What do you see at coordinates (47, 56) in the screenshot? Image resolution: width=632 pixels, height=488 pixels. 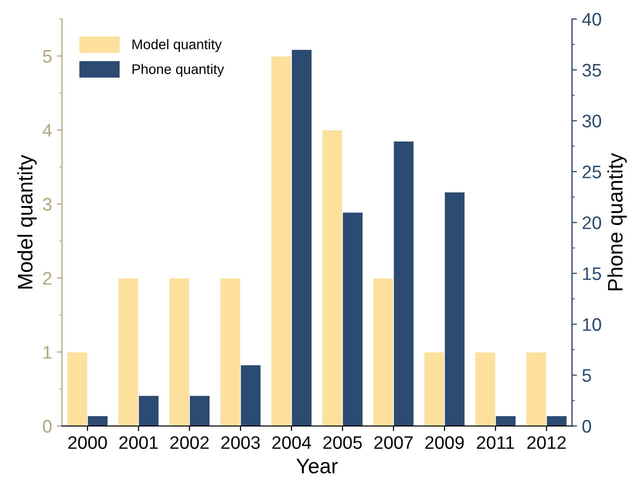 I see `y-tick-label: 5` at bounding box center [47, 56].